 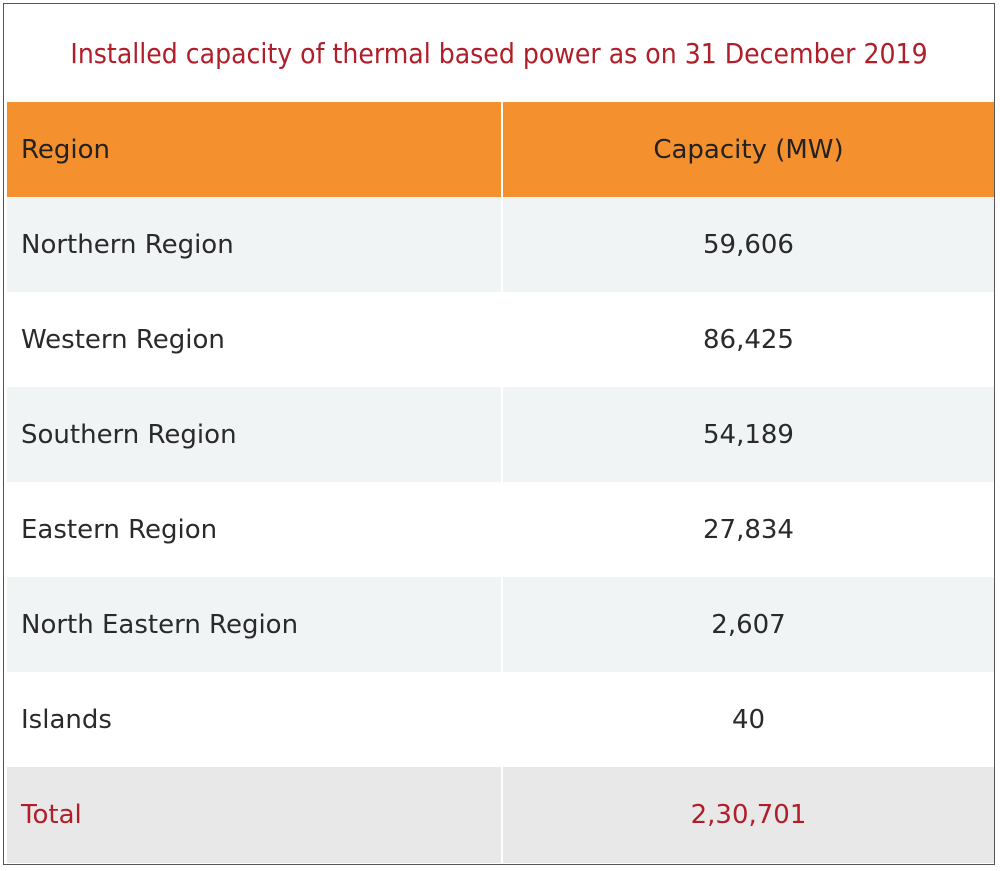 I want to click on table-header-row: Region Capacity (MW), so click(x=500, y=149).